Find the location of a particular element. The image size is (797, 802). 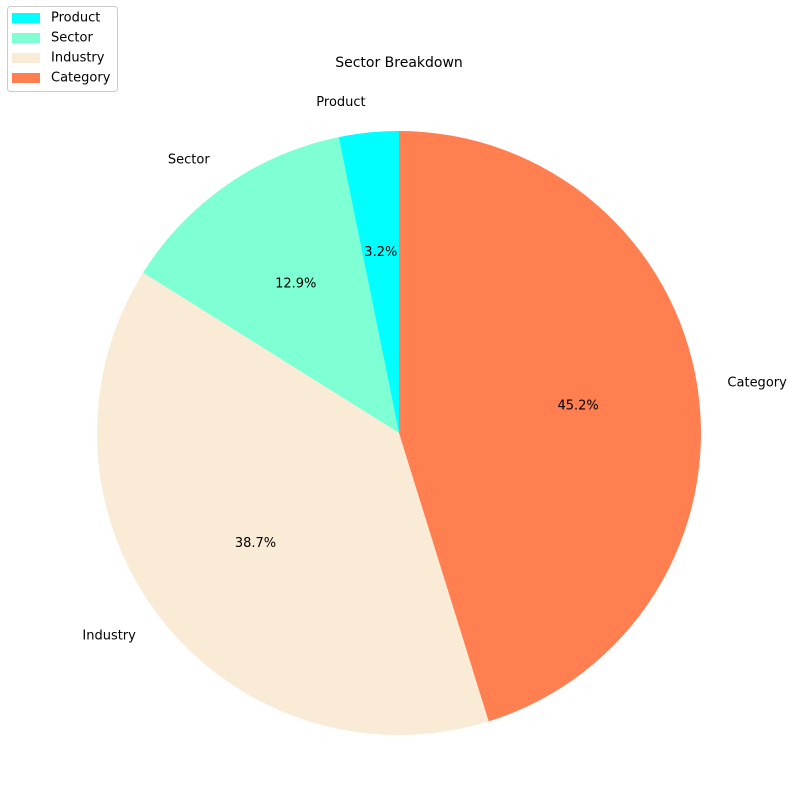

legend-swatch-sector is located at coordinates (26, 38).